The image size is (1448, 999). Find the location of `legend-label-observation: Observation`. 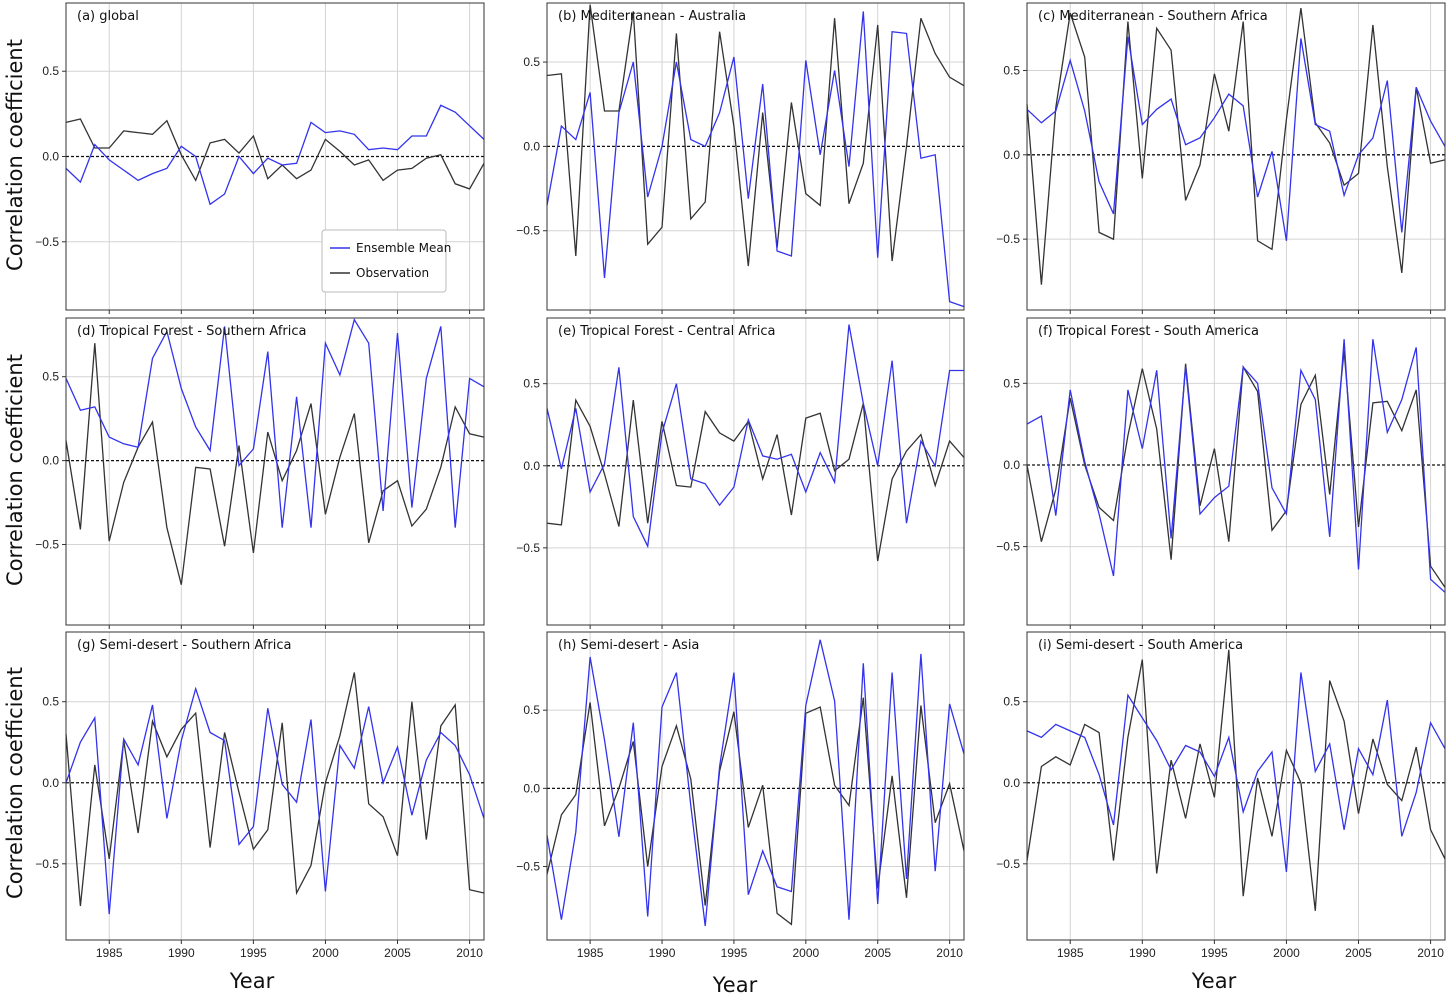

legend-label-observation: Observation is located at coordinates (392, 273).